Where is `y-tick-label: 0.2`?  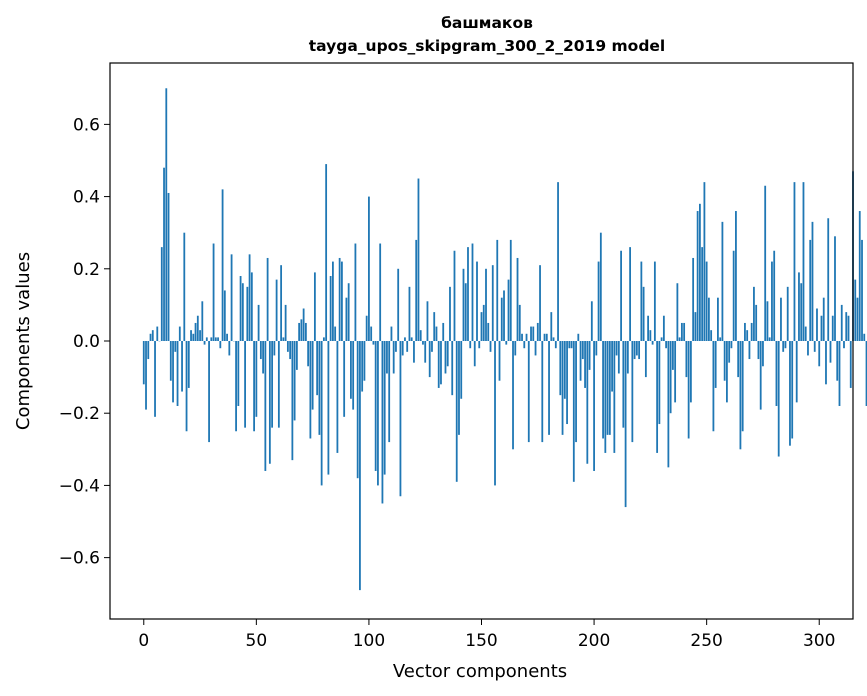
y-tick-label: 0.2 is located at coordinates (86, 270).